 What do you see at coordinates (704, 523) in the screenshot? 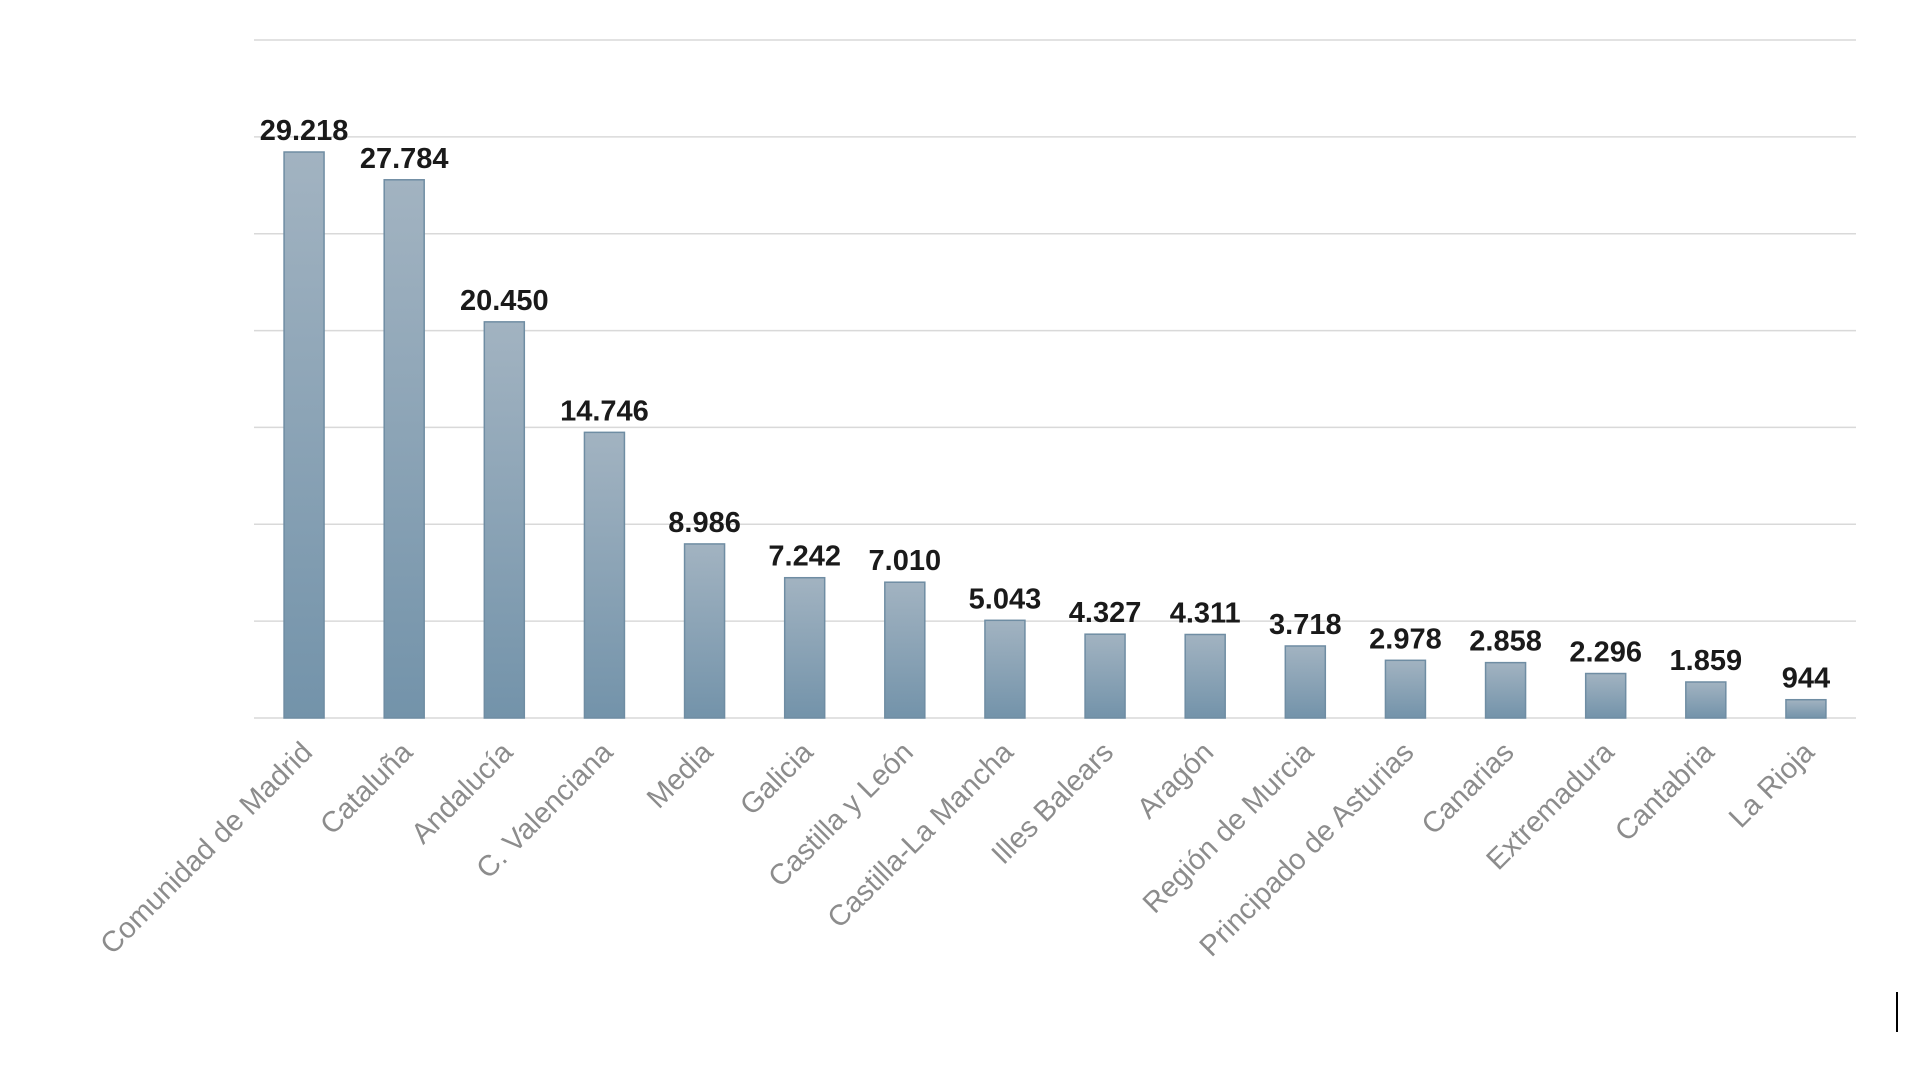
I see `data-label: 8.986` at bounding box center [704, 523].